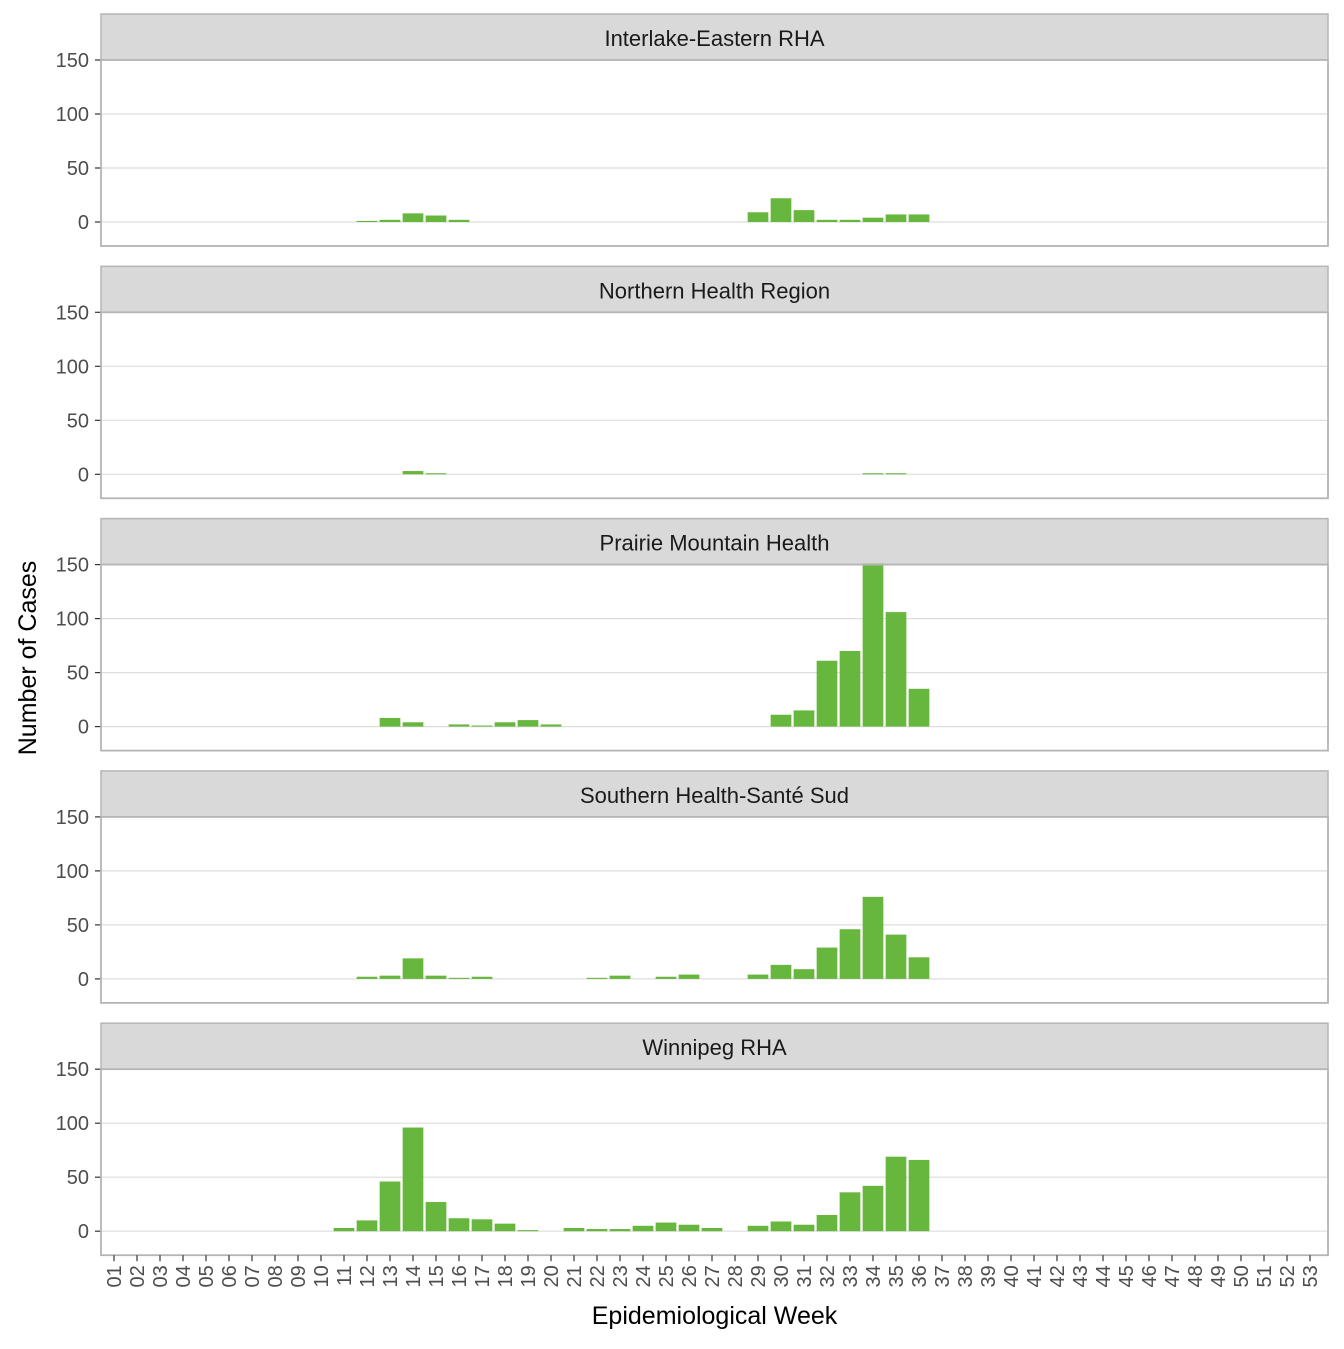 The image size is (1344, 1349). What do you see at coordinates (690, 1276) in the screenshot?
I see `x-tick-label: 26` at bounding box center [690, 1276].